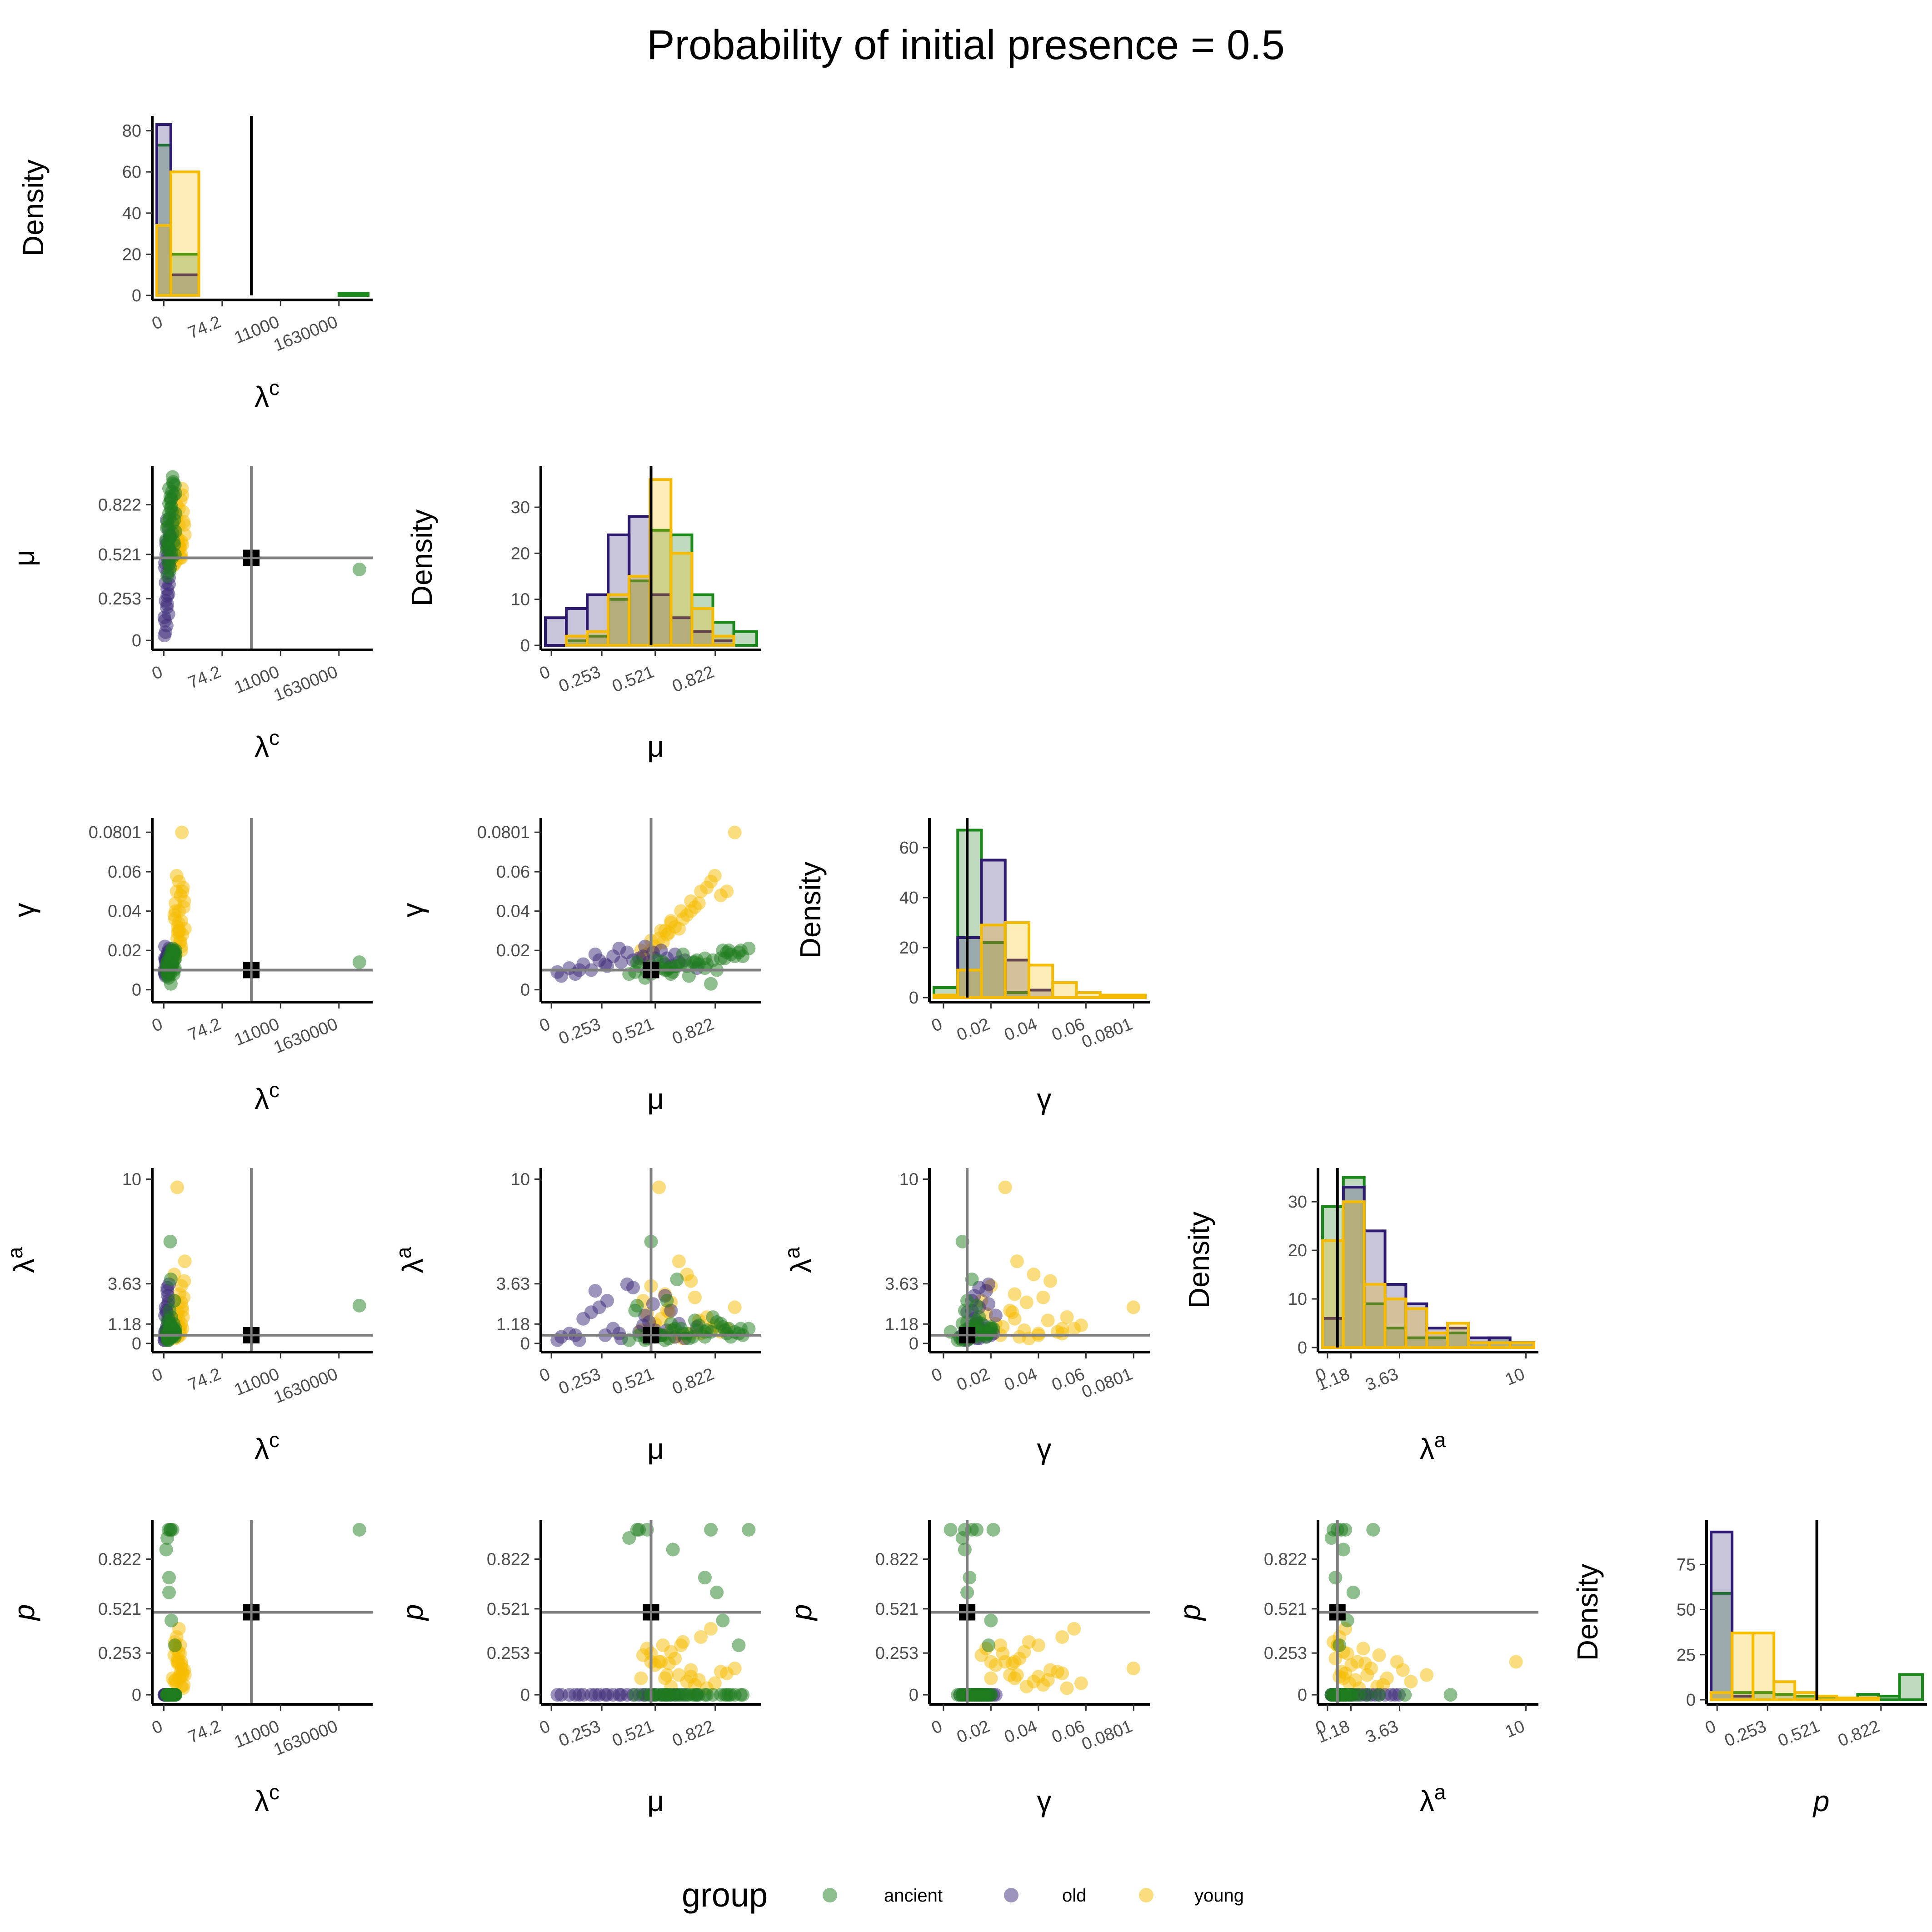 This screenshot has height=1932, width=1932. What do you see at coordinates (359, 1305) in the screenshot?
I see `scatter-lambda_a-vs-lambda_c-point-ancient` at bounding box center [359, 1305].